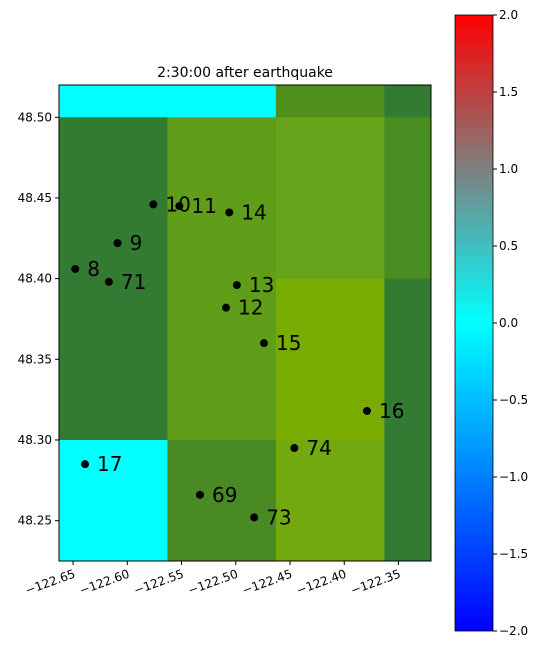 The image size is (538, 649). Describe the element at coordinates (224, 495) in the screenshot. I see `station-label: 69` at that location.